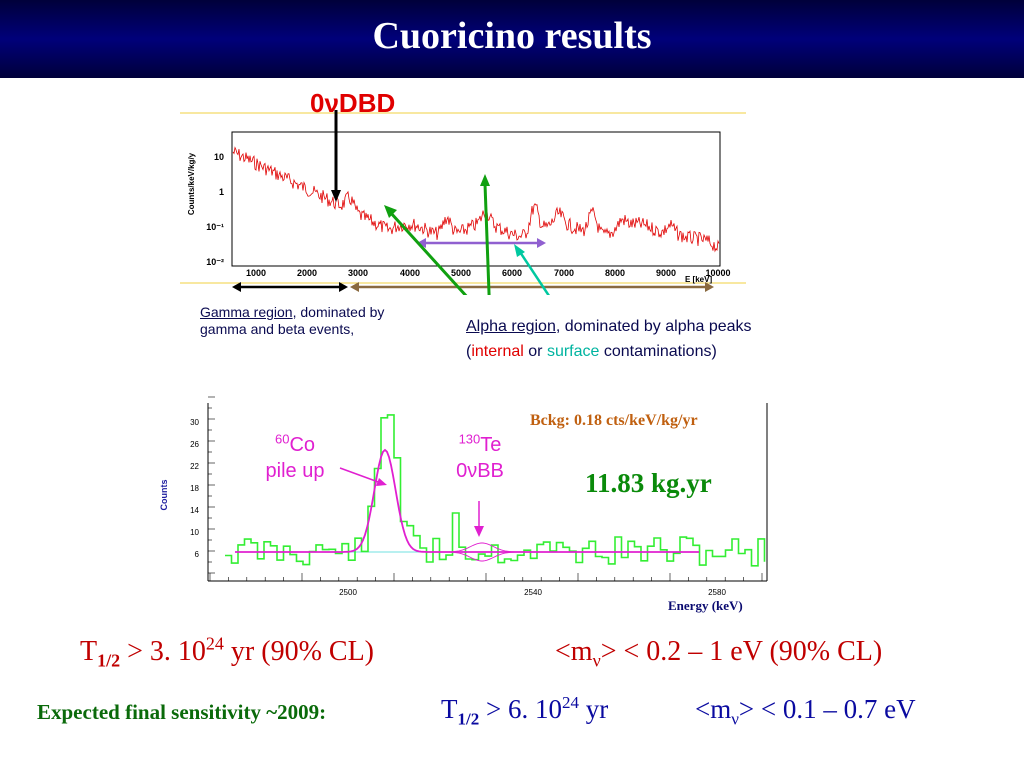  I want to click on axis-ticks, so click(485, 488).